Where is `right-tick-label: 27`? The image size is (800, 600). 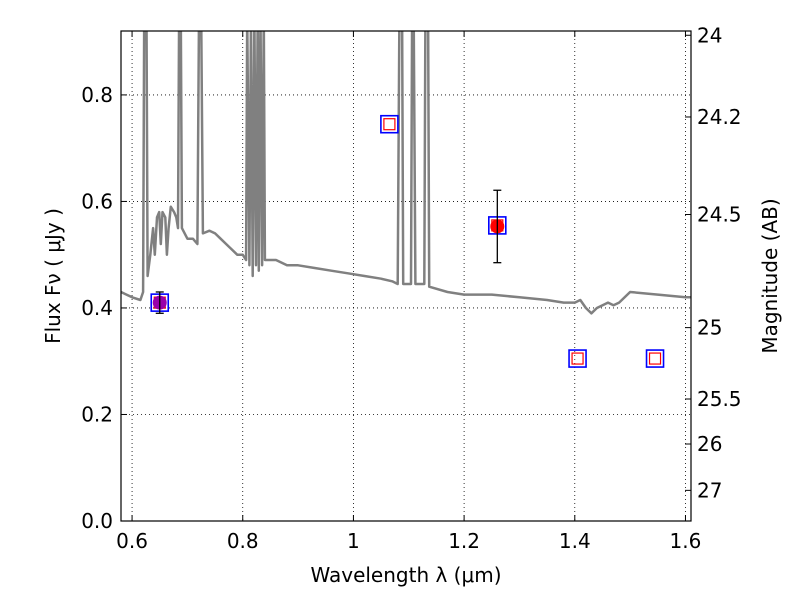 right-tick-label: 27 is located at coordinates (709, 490).